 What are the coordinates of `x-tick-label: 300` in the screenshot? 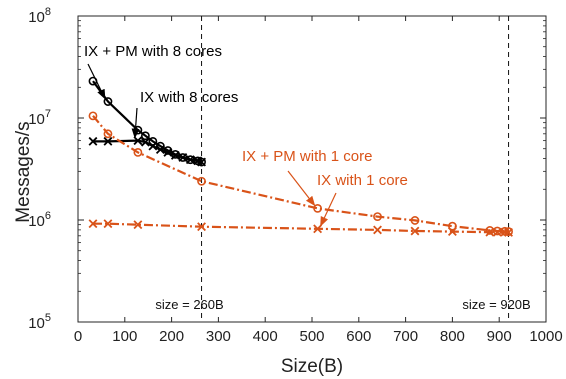 It's located at (218, 336).